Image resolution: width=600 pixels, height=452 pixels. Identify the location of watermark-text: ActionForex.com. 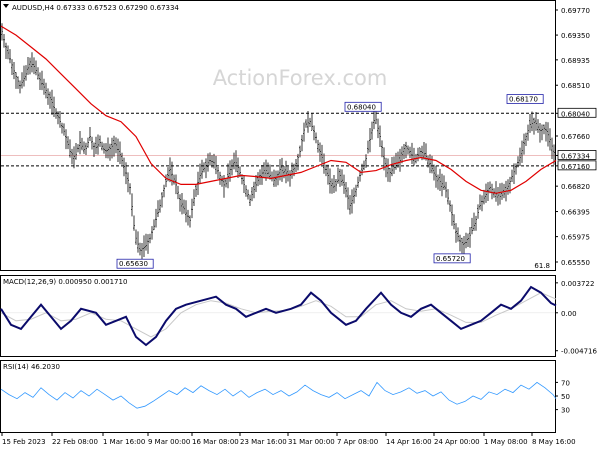
(300, 78).